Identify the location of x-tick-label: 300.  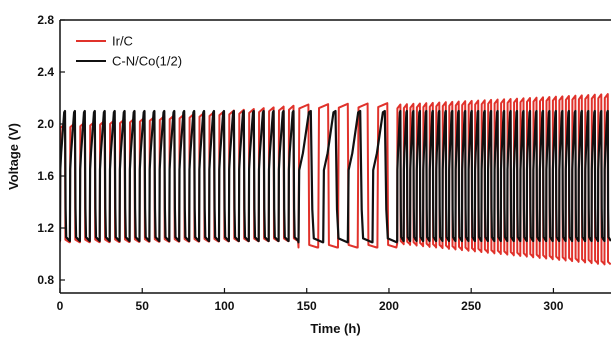
(553, 306).